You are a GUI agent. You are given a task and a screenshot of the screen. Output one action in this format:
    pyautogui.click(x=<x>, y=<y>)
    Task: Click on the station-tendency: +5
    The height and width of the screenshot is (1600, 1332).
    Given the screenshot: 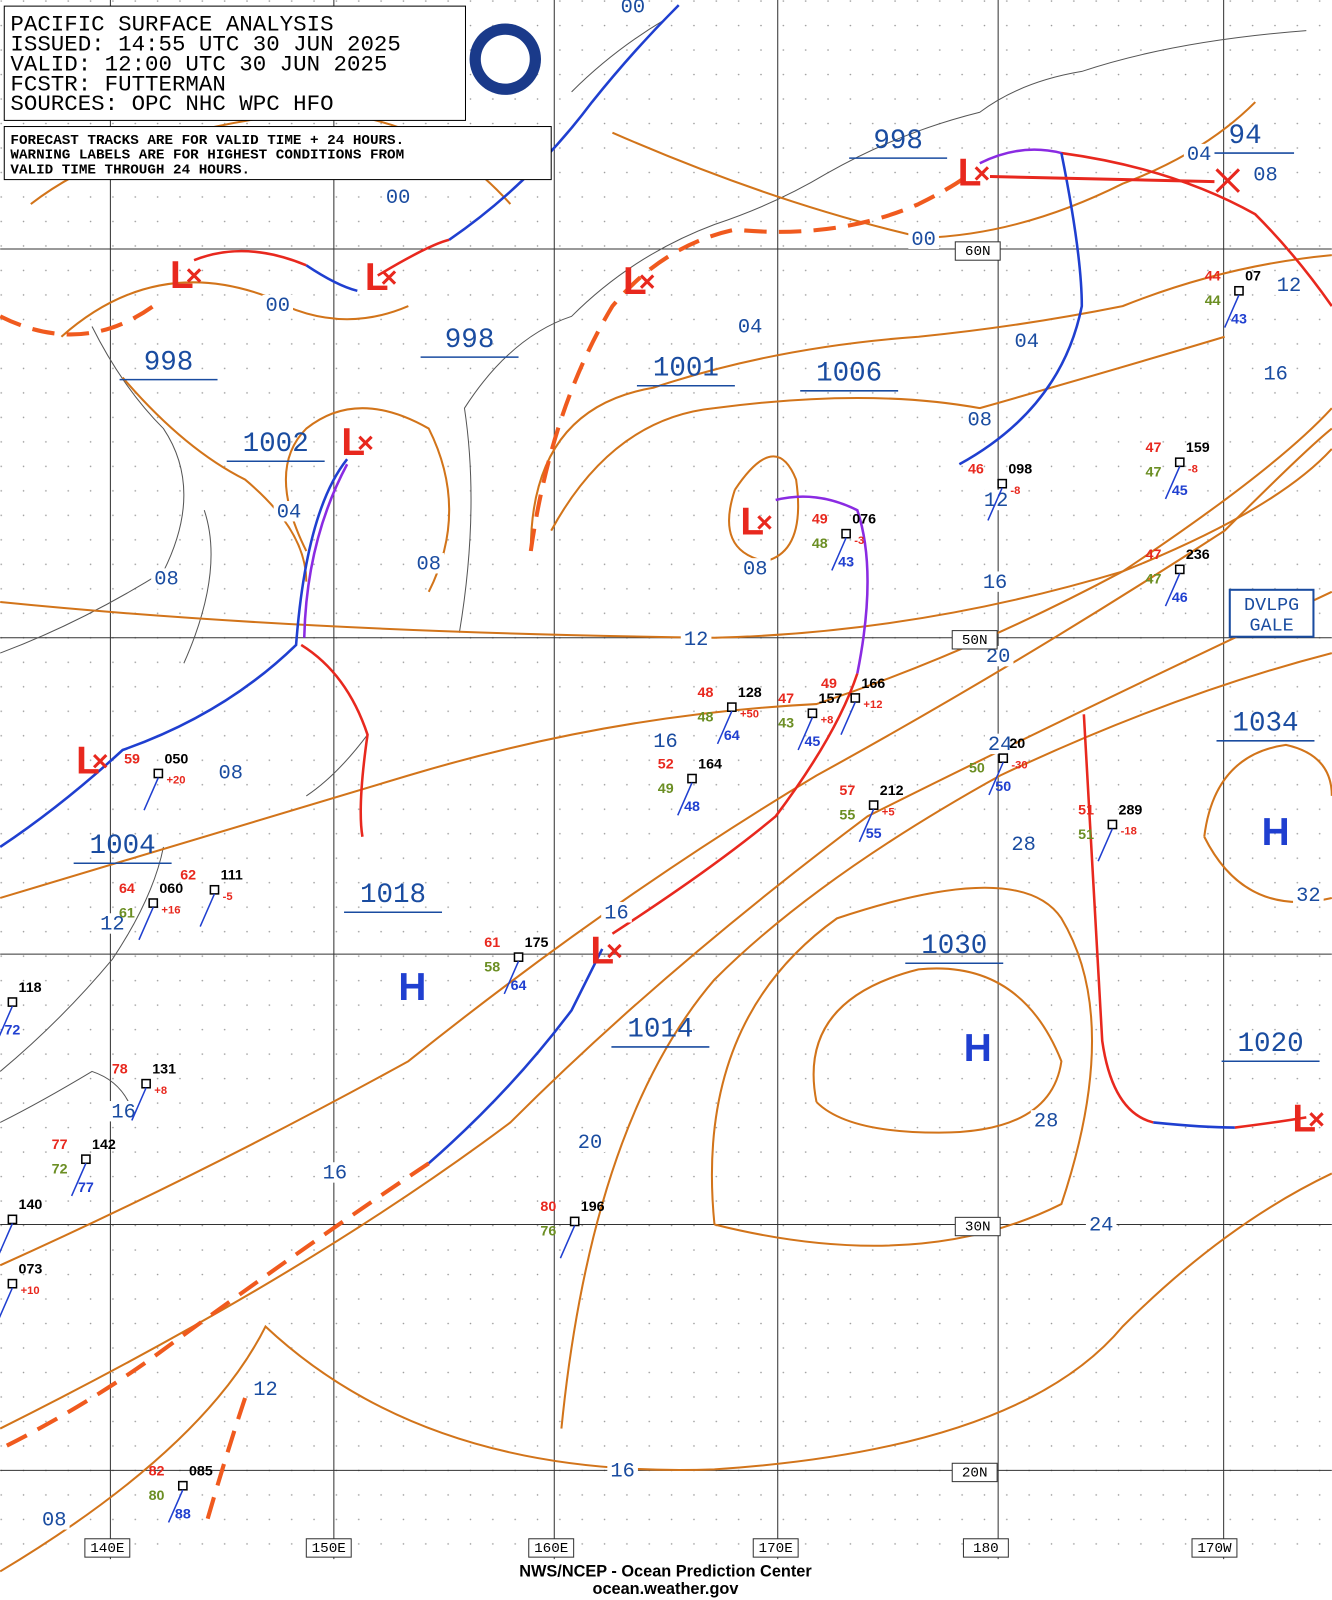 What is the action you would take?
    pyautogui.click(x=888, y=812)
    